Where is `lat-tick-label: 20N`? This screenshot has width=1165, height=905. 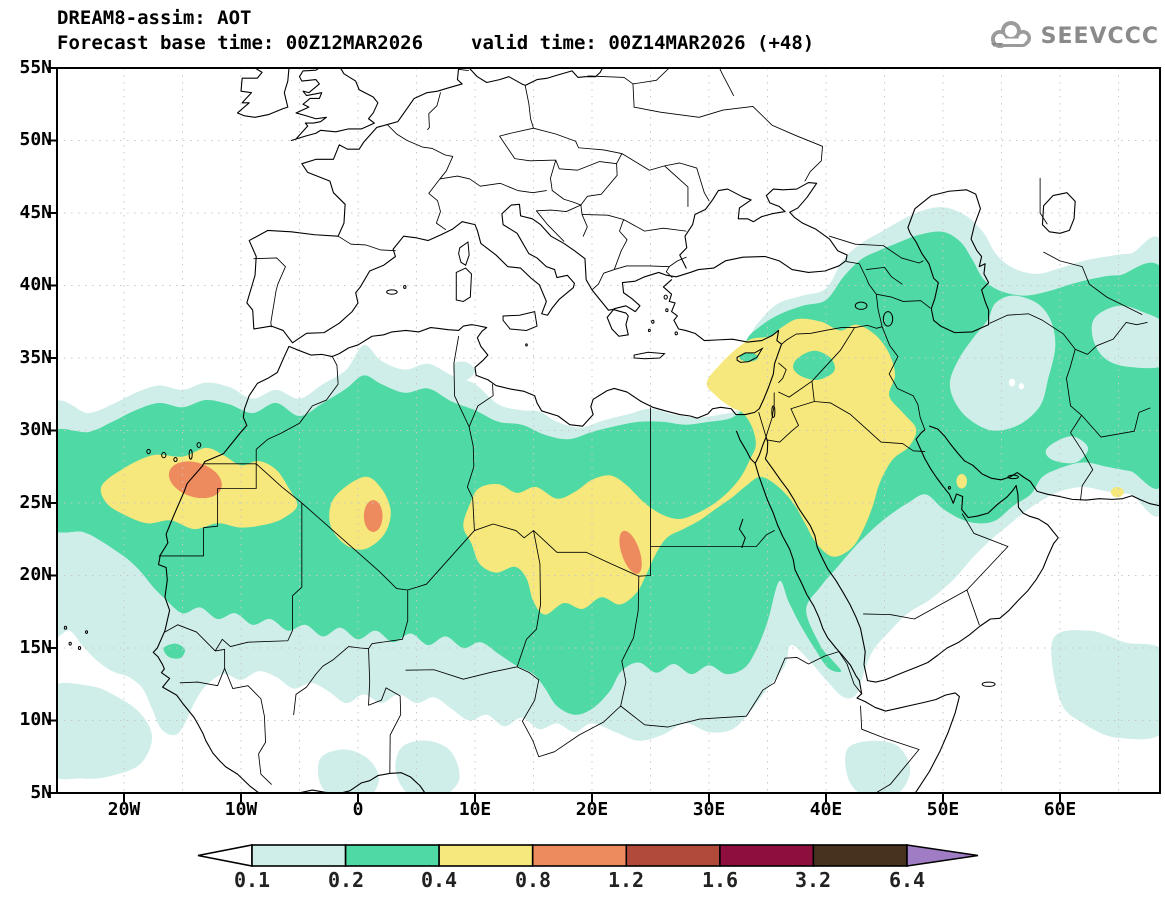
lat-tick-label: 20N is located at coordinates (35, 574).